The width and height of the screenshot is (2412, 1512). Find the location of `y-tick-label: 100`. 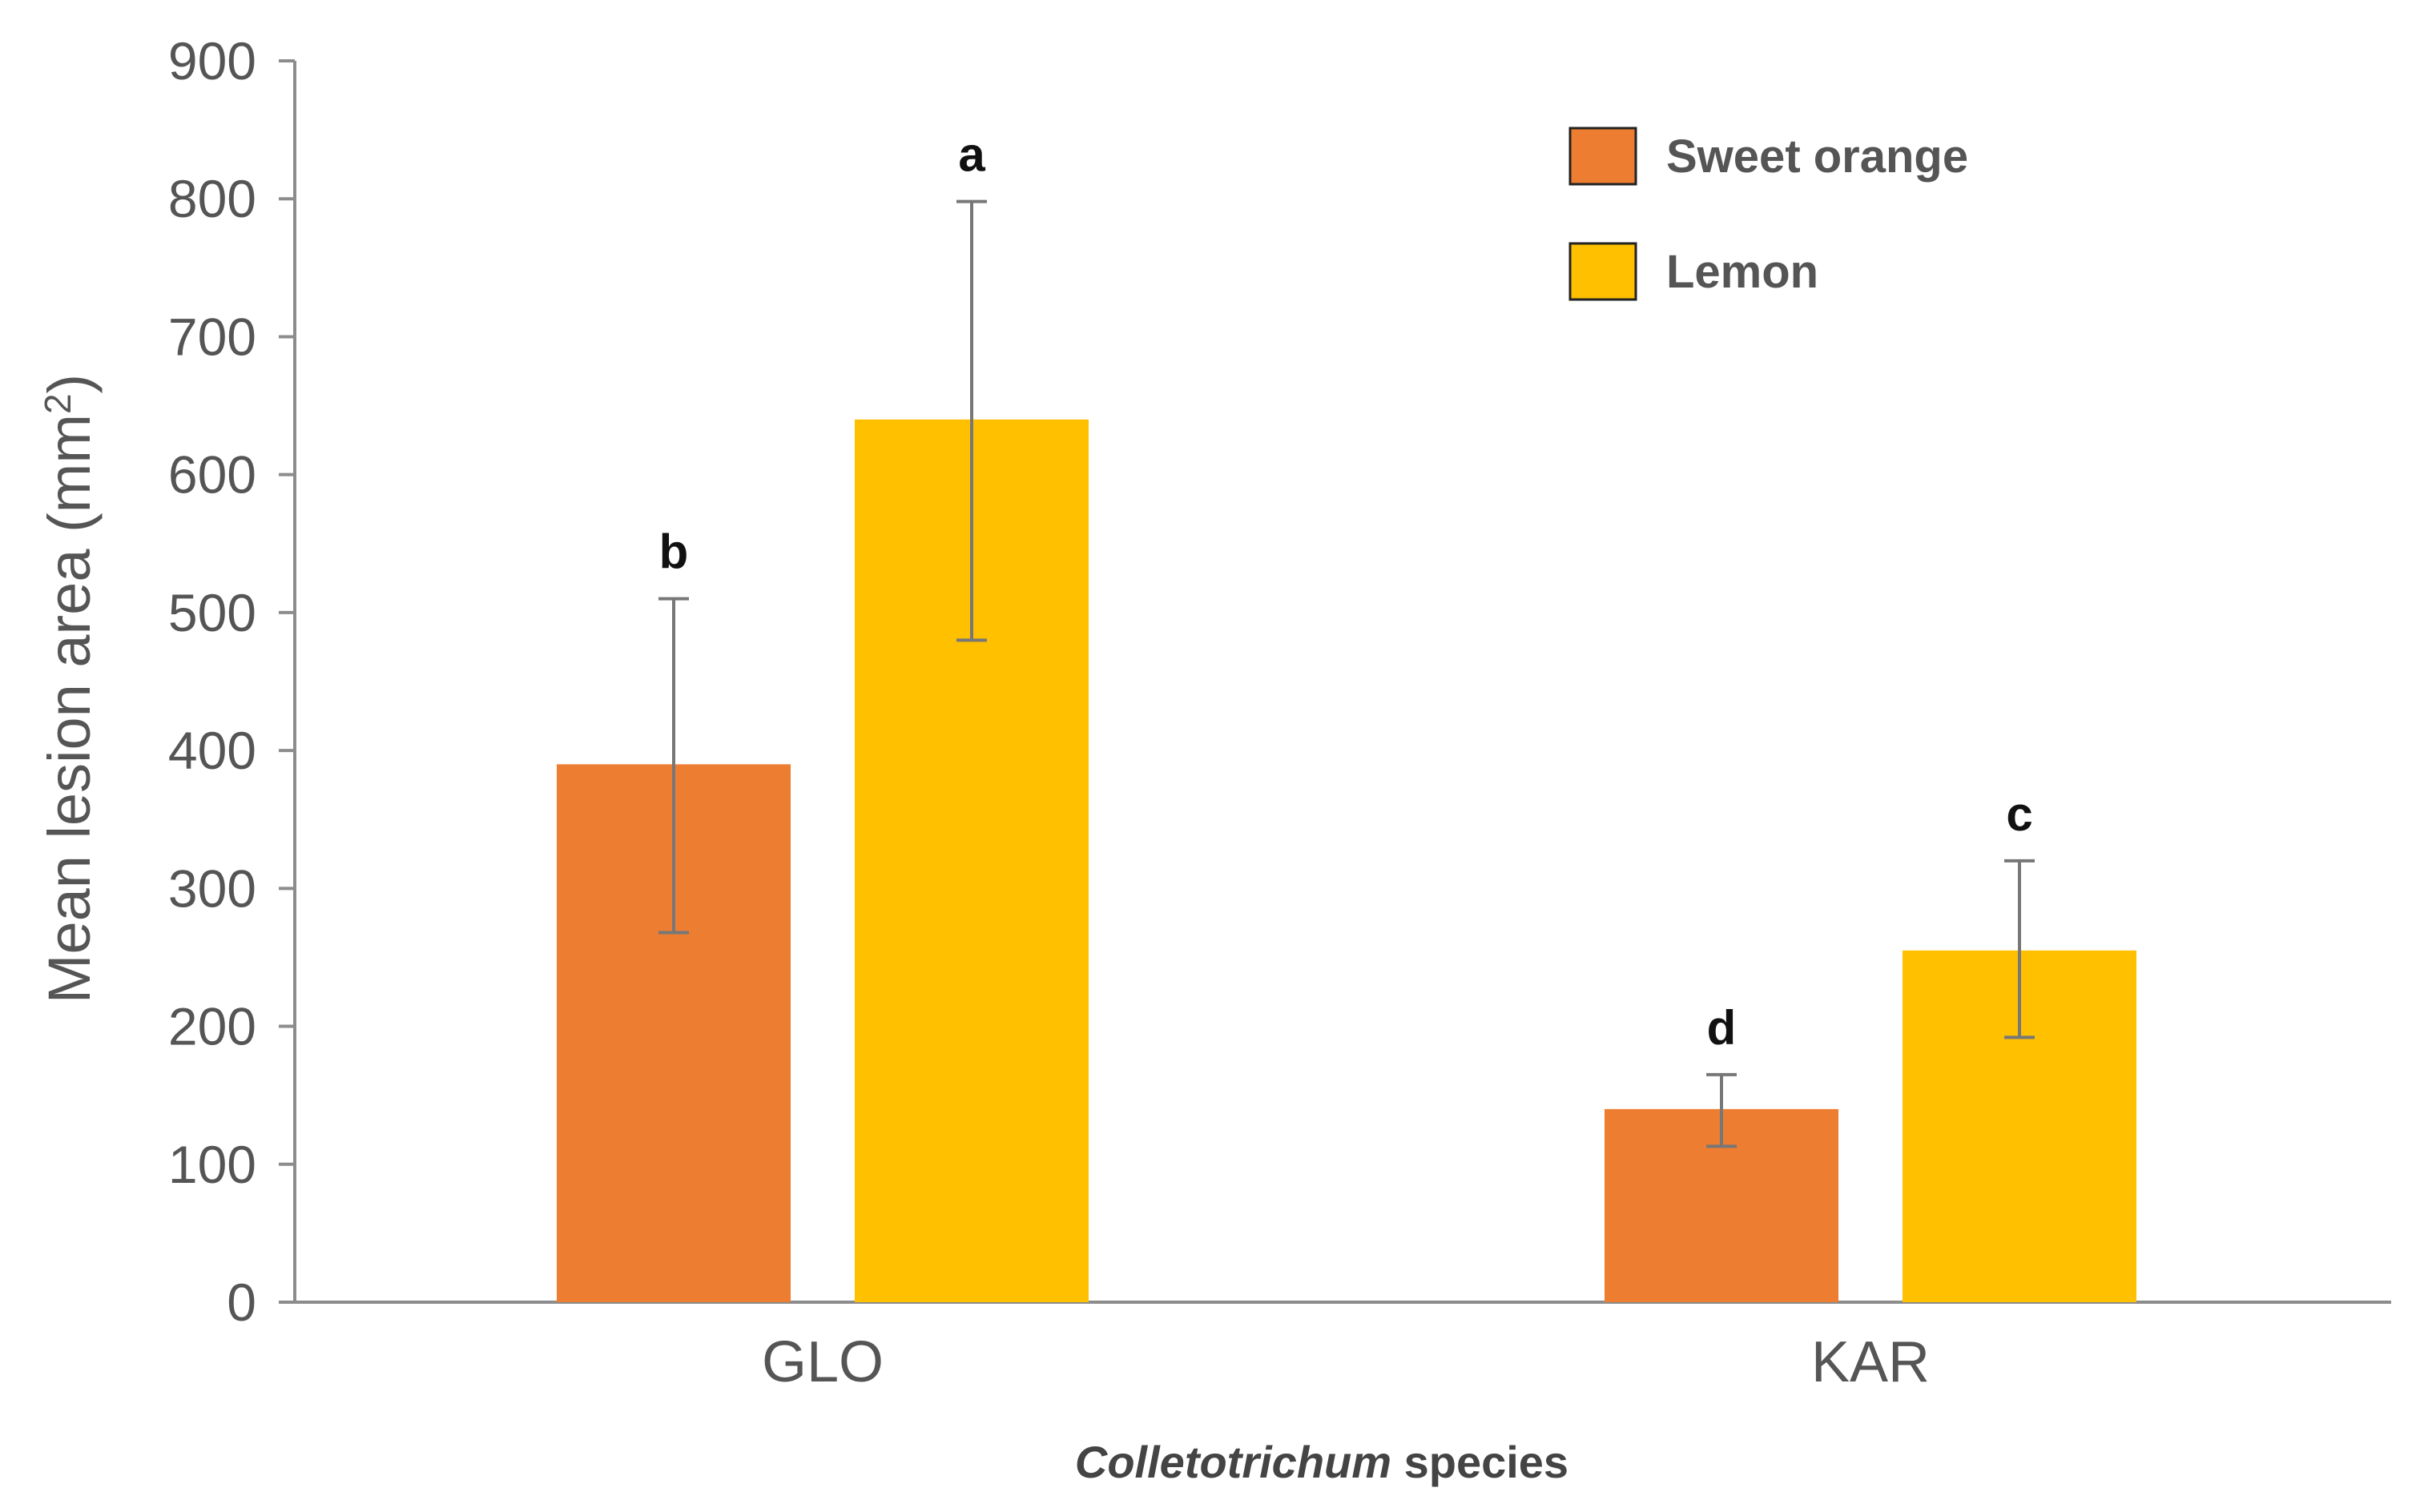

y-tick-label: 100 is located at coordinates (212, 1164).